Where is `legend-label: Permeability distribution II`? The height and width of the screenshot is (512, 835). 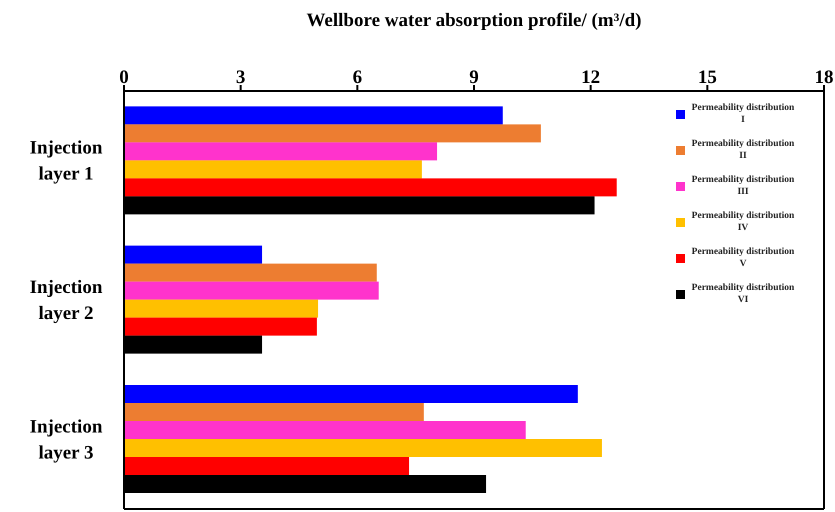 legend-label: Permeability distribution II is located at coordinates (743, 150).